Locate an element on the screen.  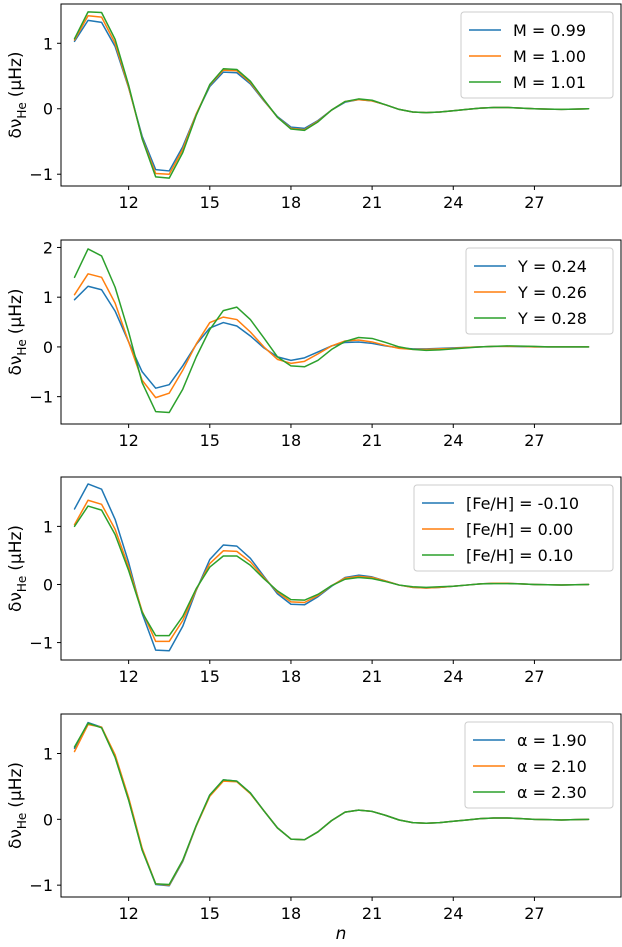
legend: α = 1.90 α = 2.10 α = 2.30 is located at coordinates (539, 765).